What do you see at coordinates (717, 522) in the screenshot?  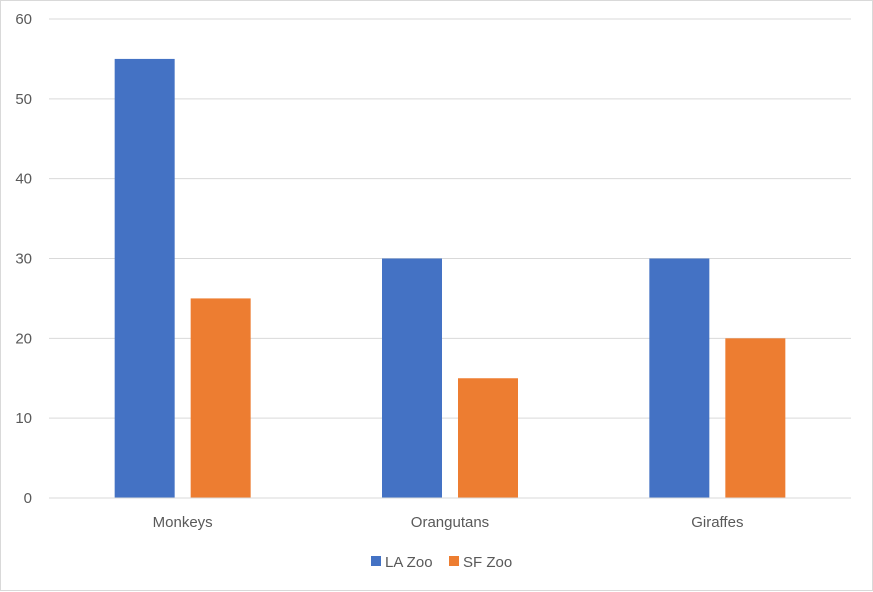 I see `x-tick-label: Giraffes` at bounding box center [717, 522].